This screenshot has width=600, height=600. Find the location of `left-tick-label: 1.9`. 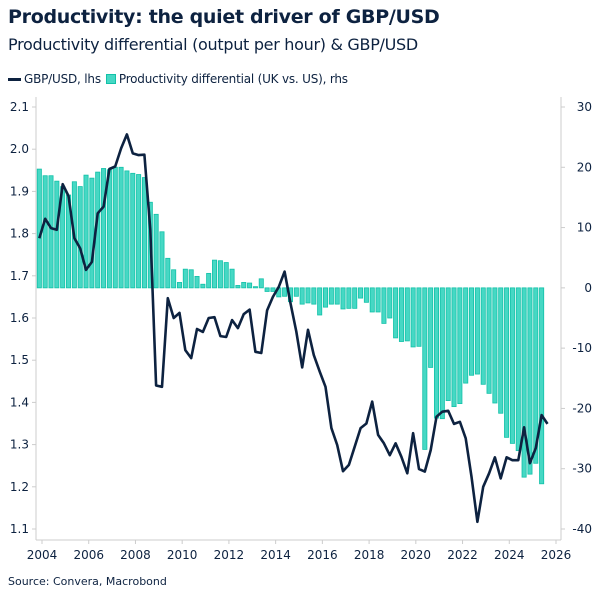

left-tick-label: 1.9 is located at coordinates (19, 191).